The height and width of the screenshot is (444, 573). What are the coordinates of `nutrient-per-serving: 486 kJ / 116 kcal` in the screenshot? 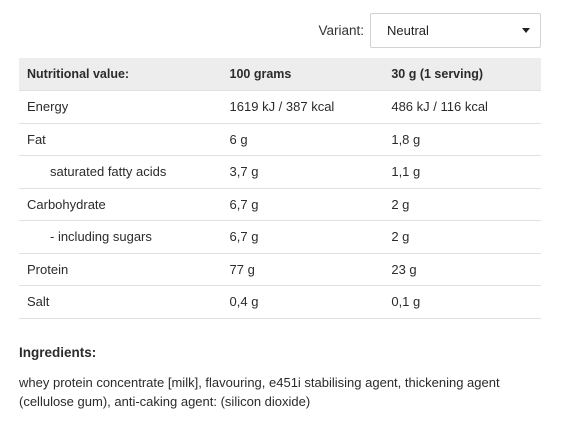 It's located at (462, 107).